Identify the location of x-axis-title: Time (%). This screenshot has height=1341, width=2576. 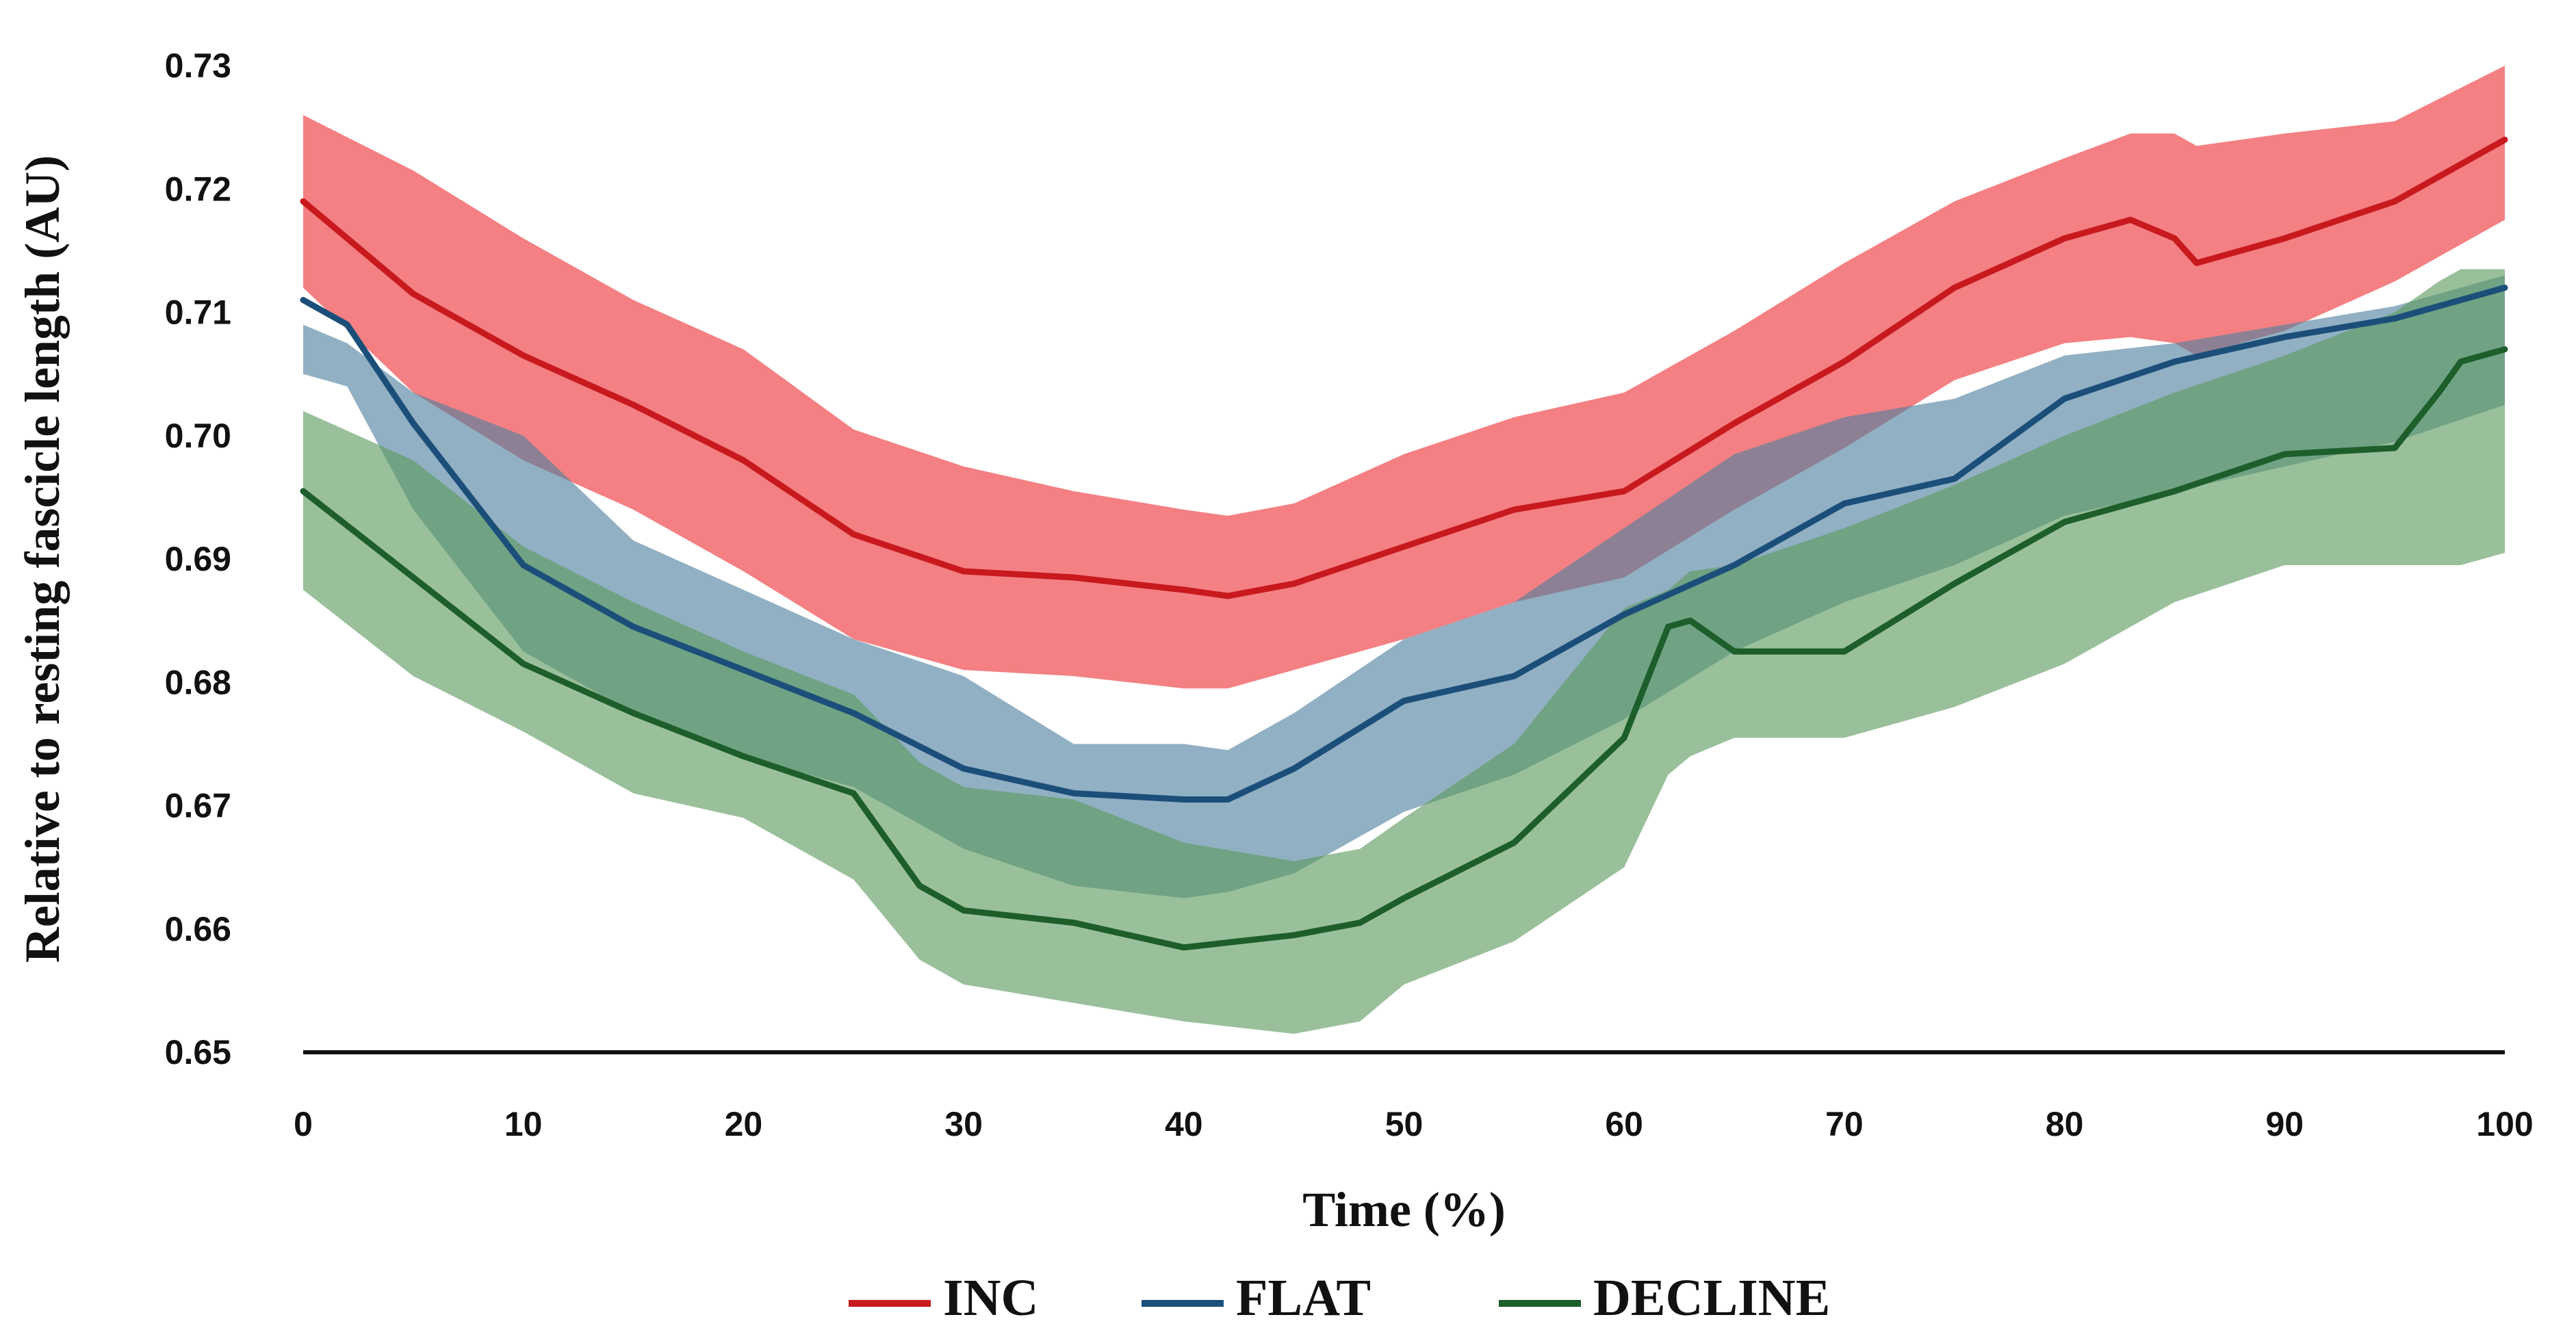
(1404, 1209).